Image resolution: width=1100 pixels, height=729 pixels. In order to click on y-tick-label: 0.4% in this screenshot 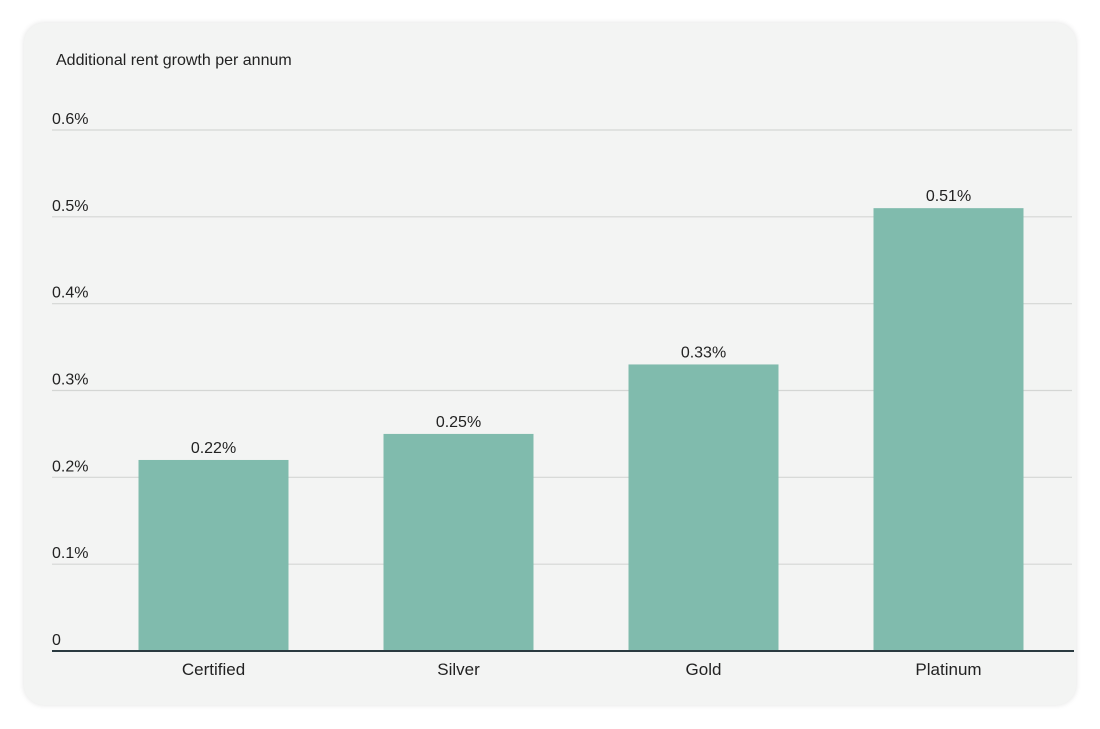, I will do `click(70, 293)`.